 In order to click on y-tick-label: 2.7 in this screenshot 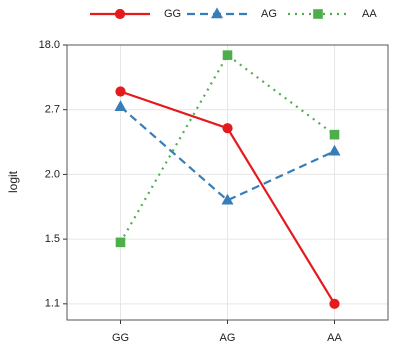, I will do `click(52, 110)`.